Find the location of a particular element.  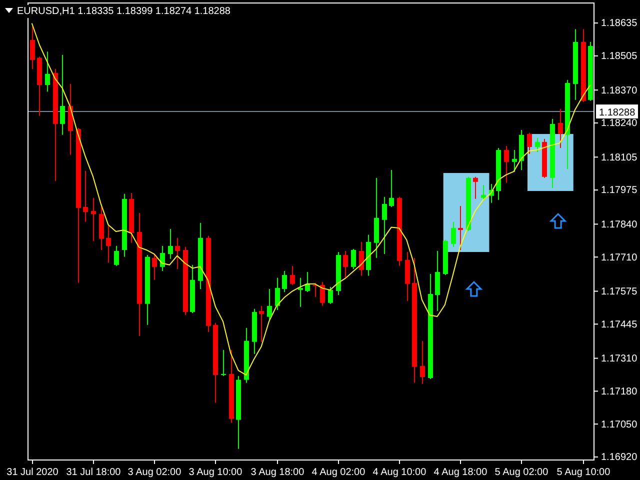

x-tick-label: 3 Aug 10:00 is located at coordinates (215, 472).